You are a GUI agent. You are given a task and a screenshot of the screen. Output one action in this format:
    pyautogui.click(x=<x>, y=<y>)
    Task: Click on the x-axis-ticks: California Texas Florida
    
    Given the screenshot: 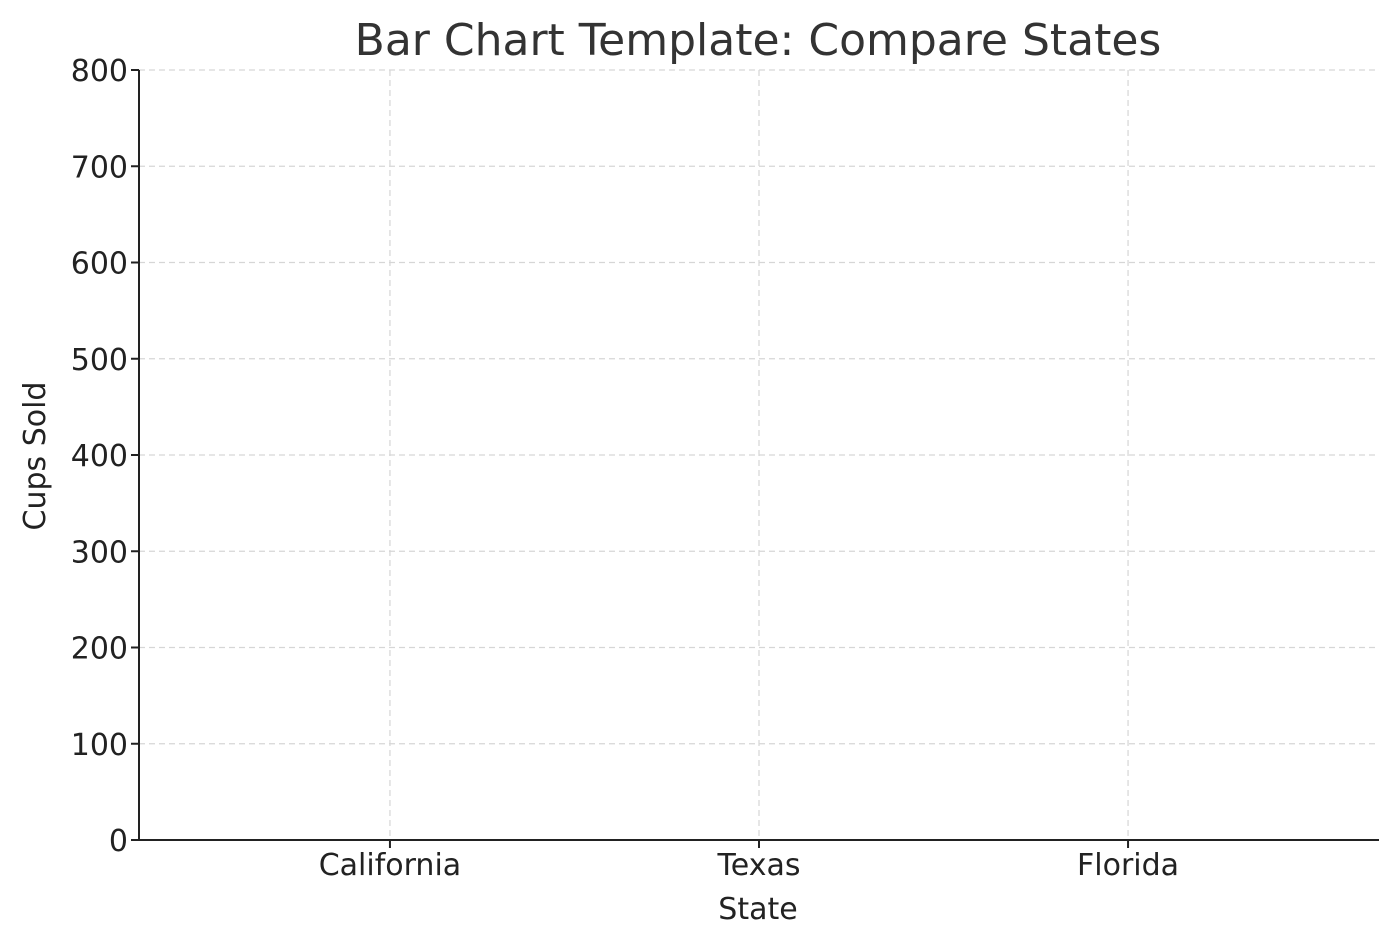 What is the action you would take?
    pyautogui.click(x=749, y=861)
    